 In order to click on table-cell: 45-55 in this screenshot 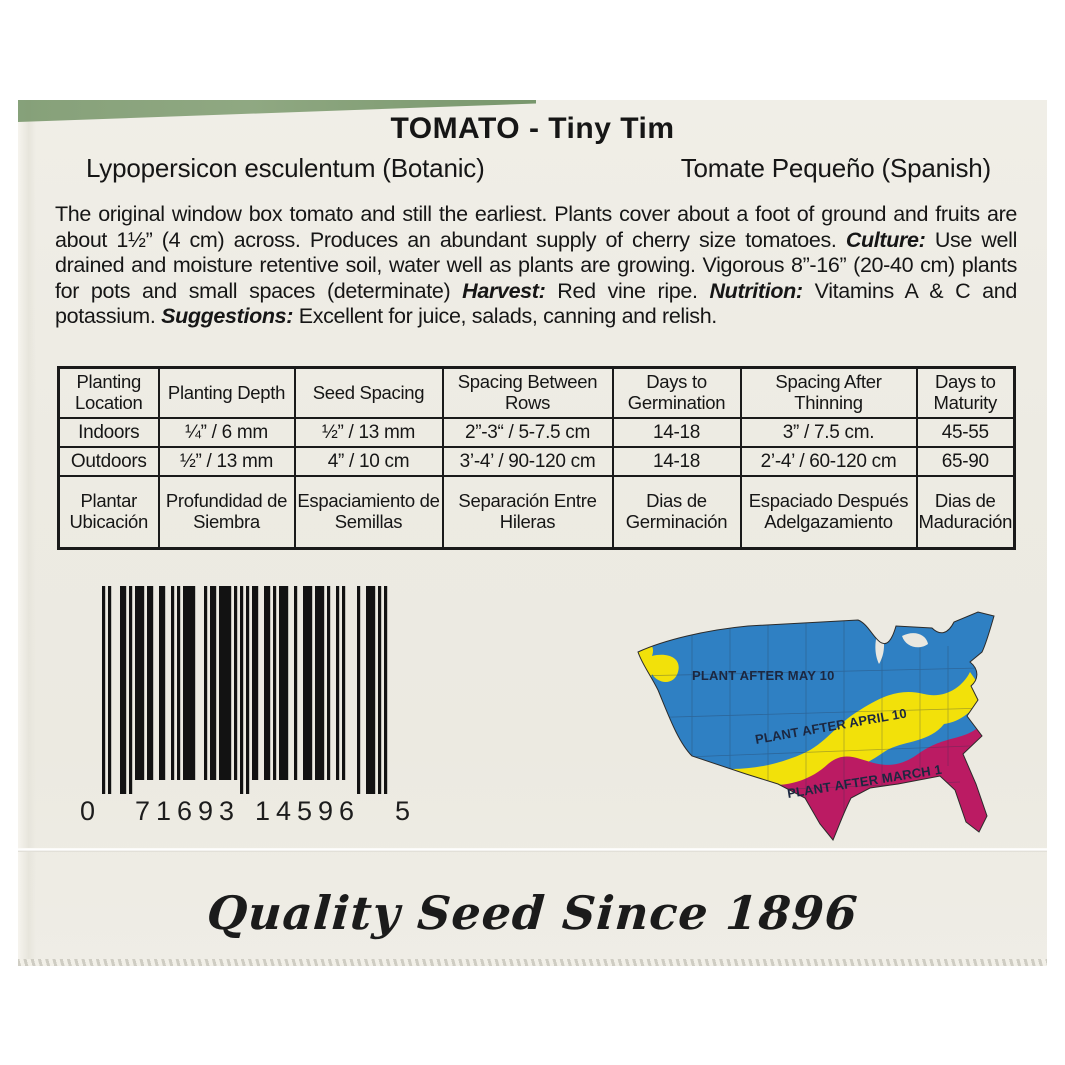, I will do `click(965, 432)`.